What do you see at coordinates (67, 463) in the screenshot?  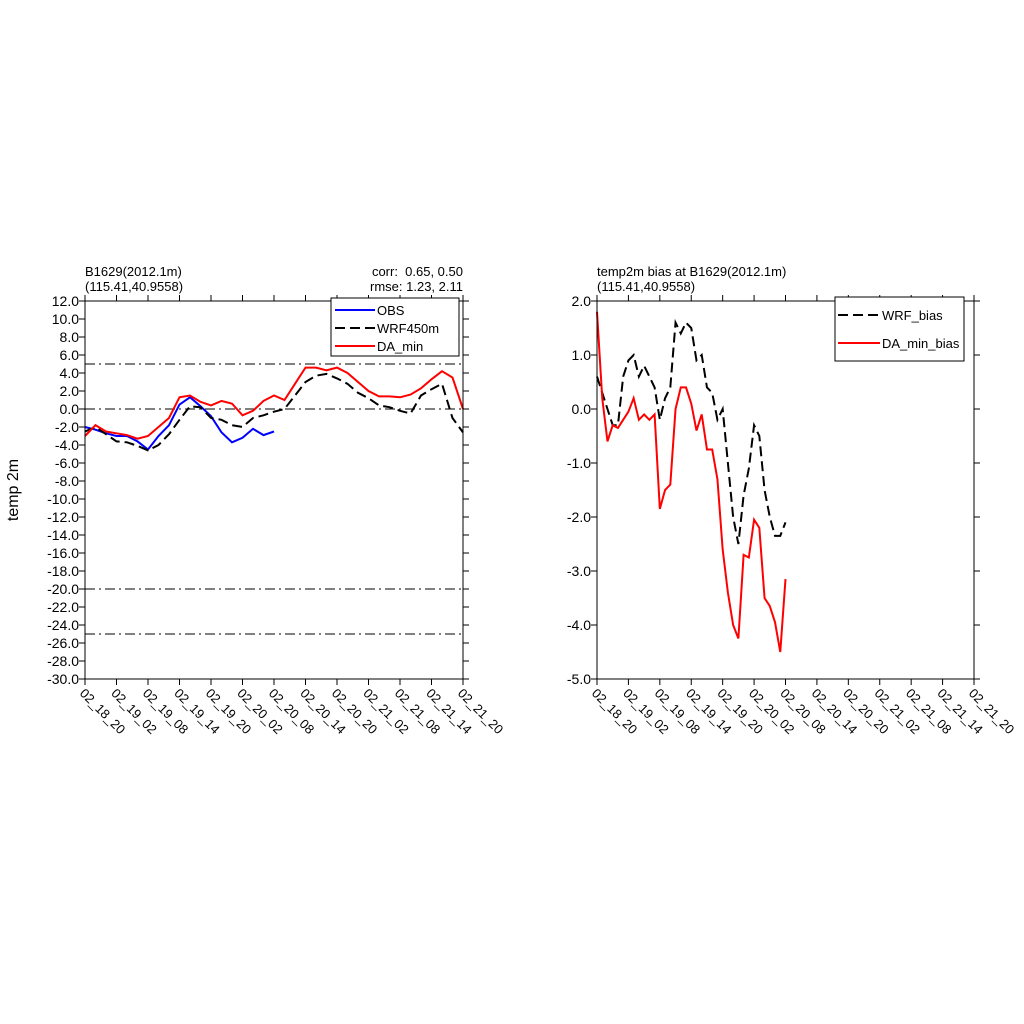 I see `y-tick-label: -6.0` at bounding box center [67, 463].